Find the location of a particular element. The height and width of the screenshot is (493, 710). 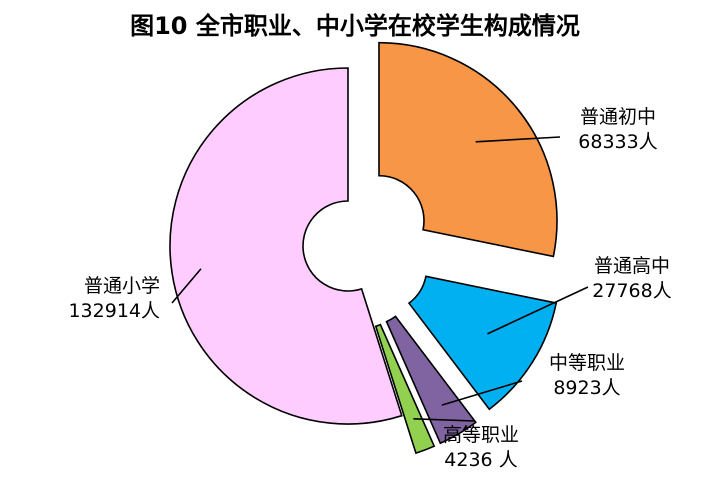

slice-name: 普通高中 is located at coordinates (631, 266).